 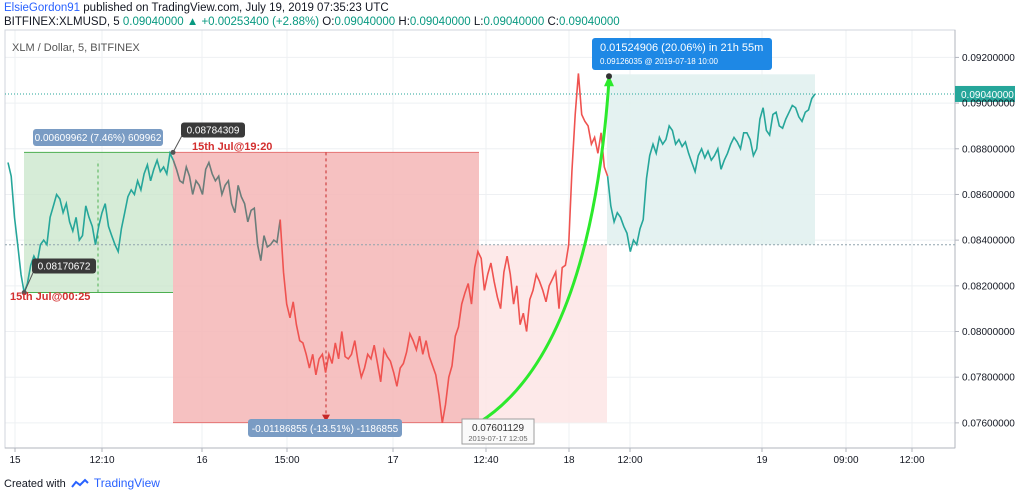 What do you see at coordinates (393, 460) in the screenshot?
I see `x-tick-label: 17` at bounding box center [393, 460].